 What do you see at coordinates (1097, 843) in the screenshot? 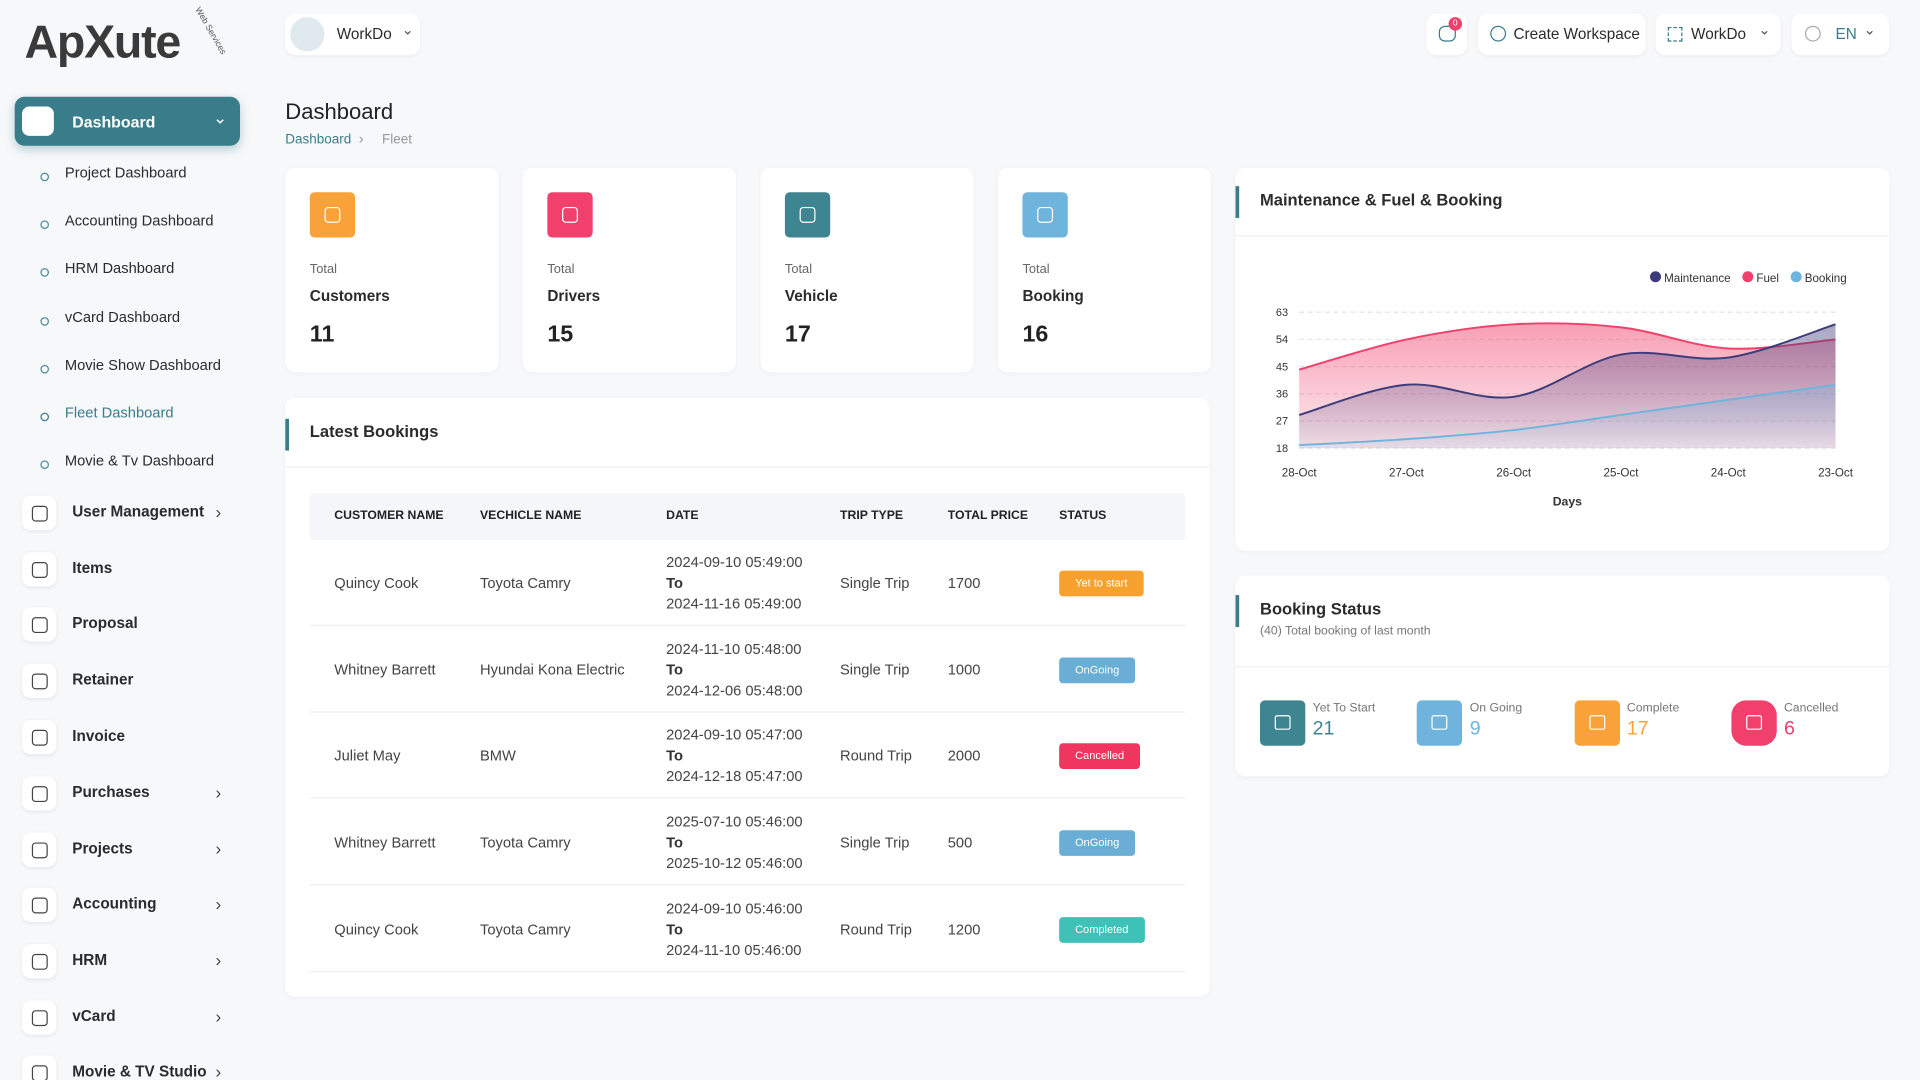
I see `status-badge: OnGoing` at bounding box center [1097, 843].